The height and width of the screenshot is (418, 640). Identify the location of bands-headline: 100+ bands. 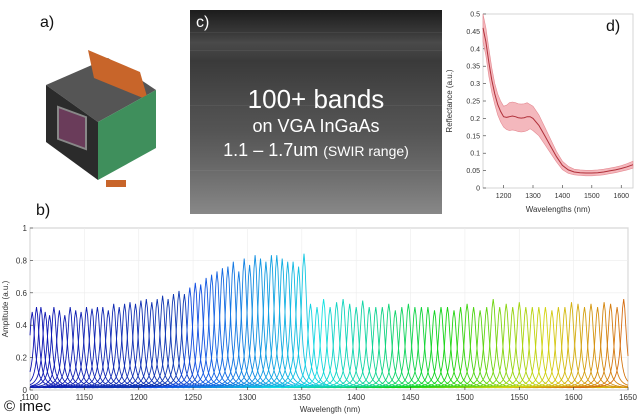
(316, 99).